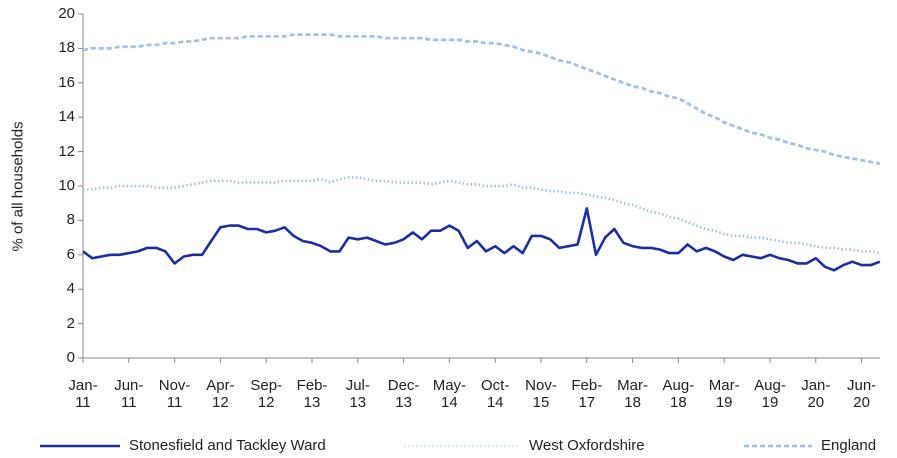 Image resolution: width=897 pixels, height=458 pixels. Describe the element at coordinates (66, 185) in the screenshot. I see `y-tick-label: 10` at that location.